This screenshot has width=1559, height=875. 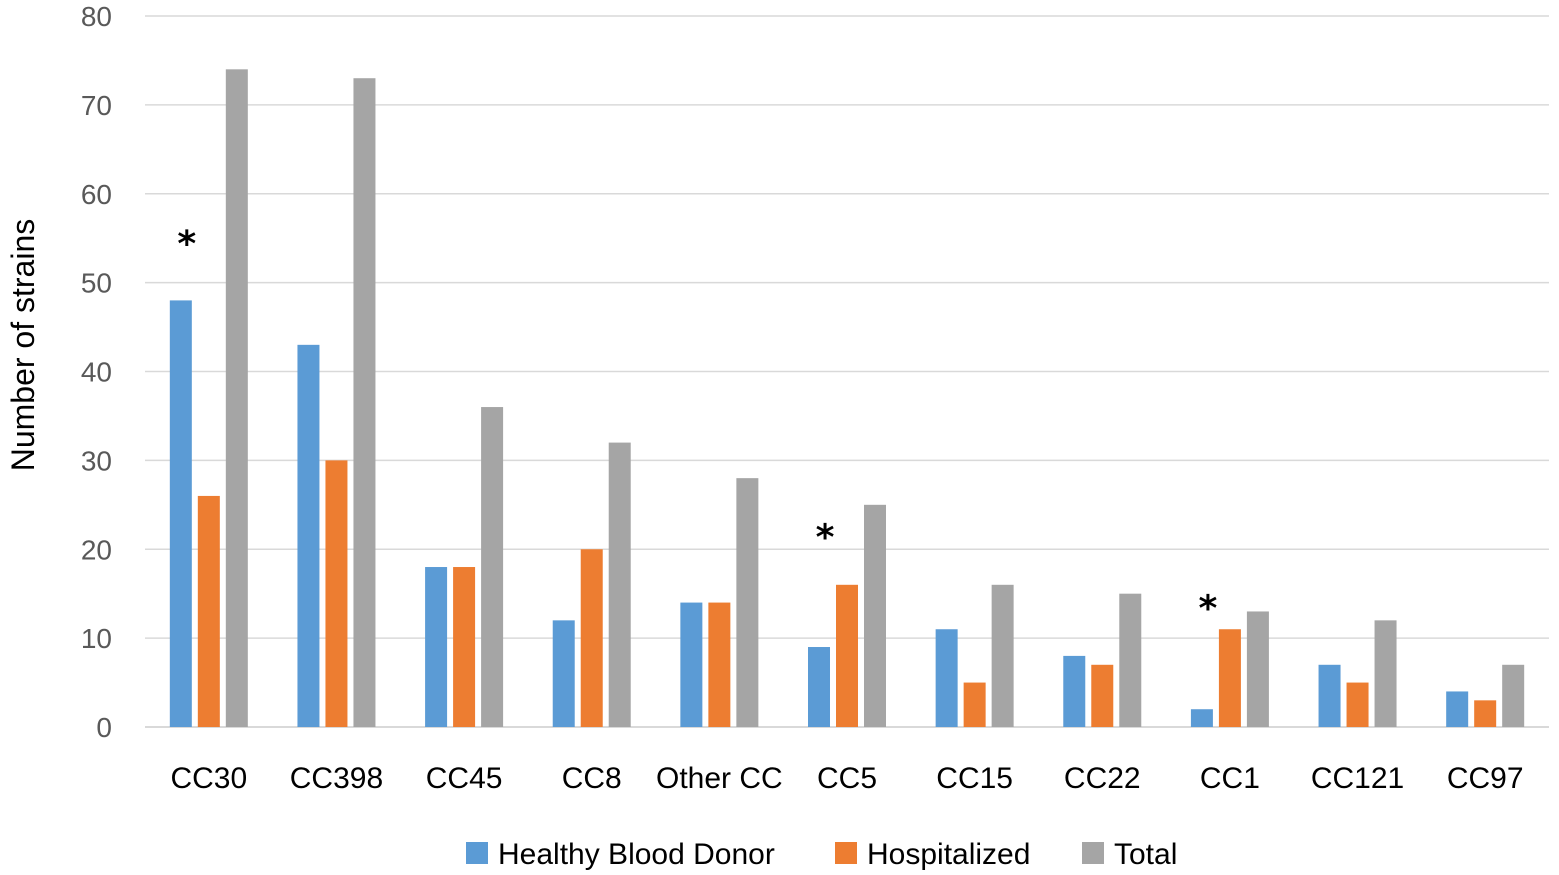 What do you see at coordinates (96, 549) in the screenshot?
I see `y-tick-label: 20` at bounding box center [96, 549].